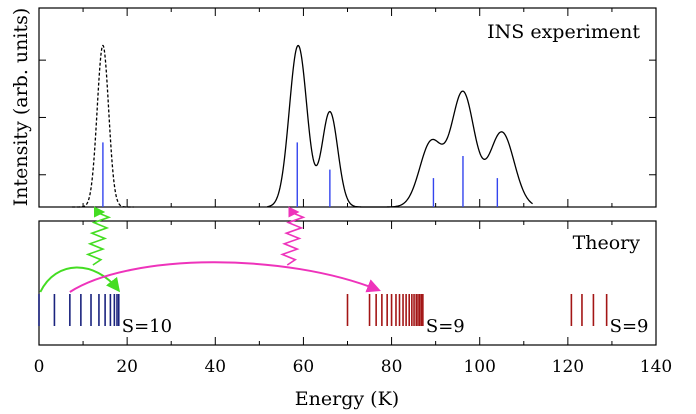  What do you see at coordinates (215, 367) in the screenshot?
I see `x-tick-label: 40` at bounding box center [215, 367].